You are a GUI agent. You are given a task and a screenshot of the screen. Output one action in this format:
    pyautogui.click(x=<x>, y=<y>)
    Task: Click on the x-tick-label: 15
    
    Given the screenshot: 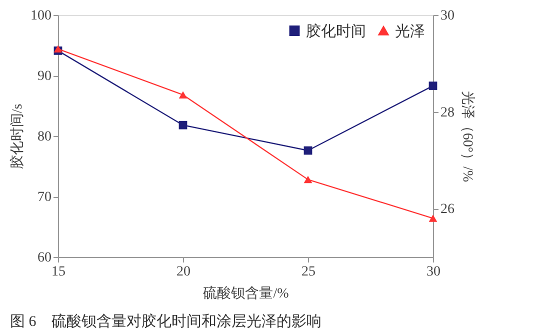 What is the action you would take?
    pyautogui.click(x=59, y=272)
    